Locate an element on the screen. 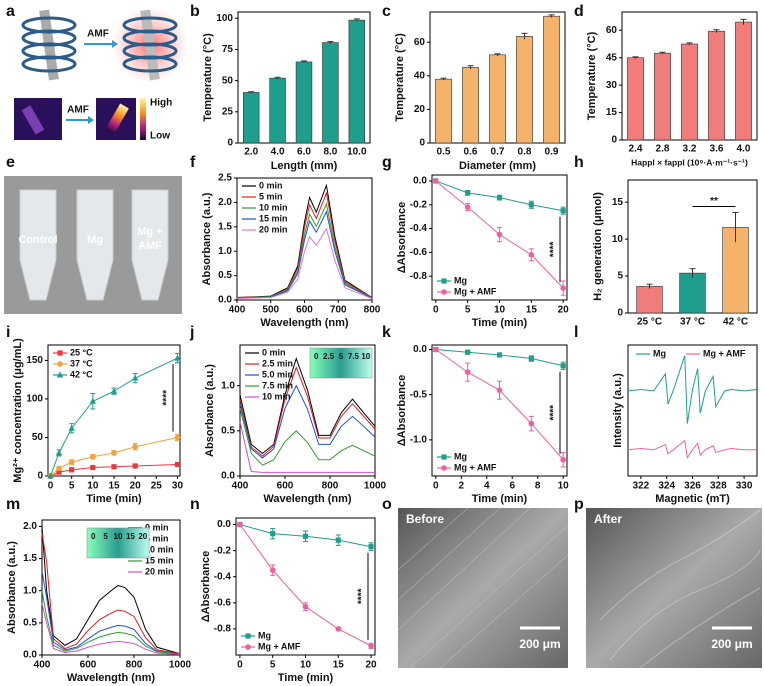 This screenshot has height=686, width=764. x-tick-label: 4 is located at coordinates (487, 486).